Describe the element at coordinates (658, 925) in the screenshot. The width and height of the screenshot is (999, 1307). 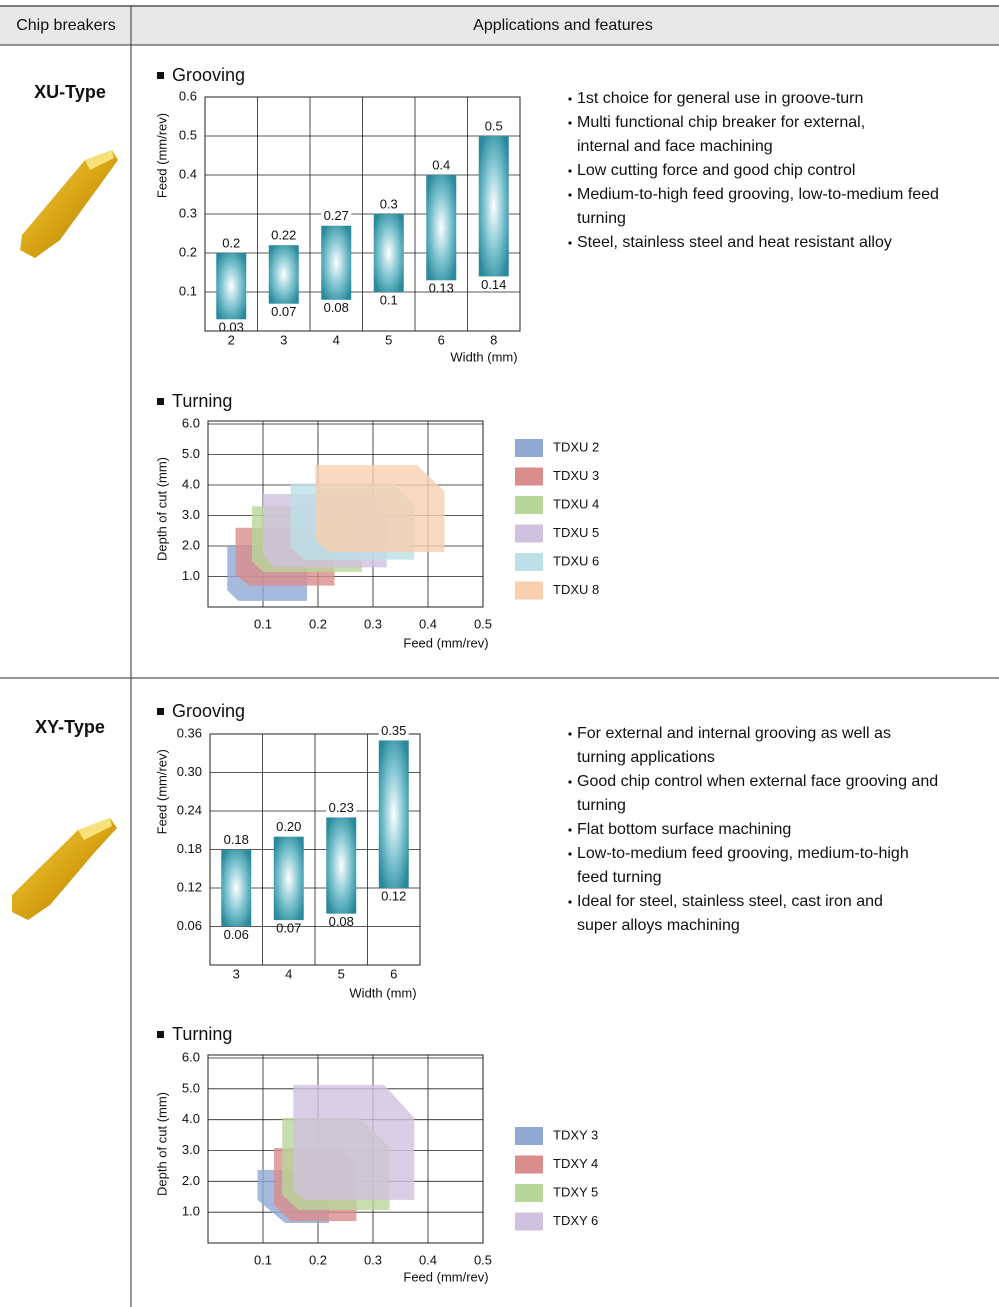
I see `feature-text: super alloys machining` at that location.